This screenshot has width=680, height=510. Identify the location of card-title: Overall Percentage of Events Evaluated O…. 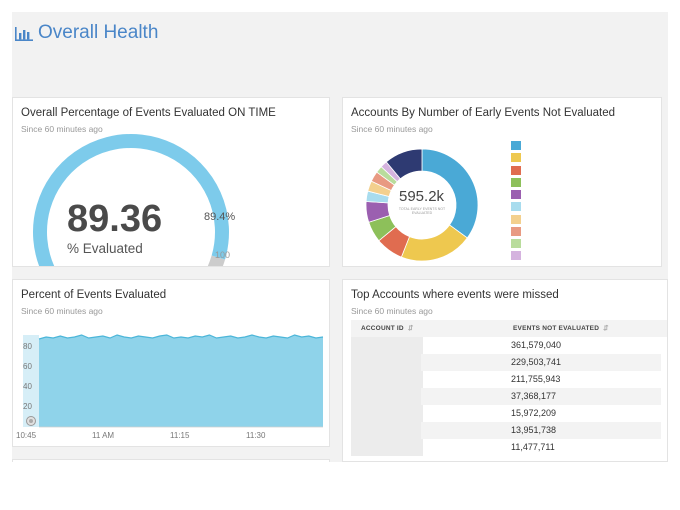
(148, 113).